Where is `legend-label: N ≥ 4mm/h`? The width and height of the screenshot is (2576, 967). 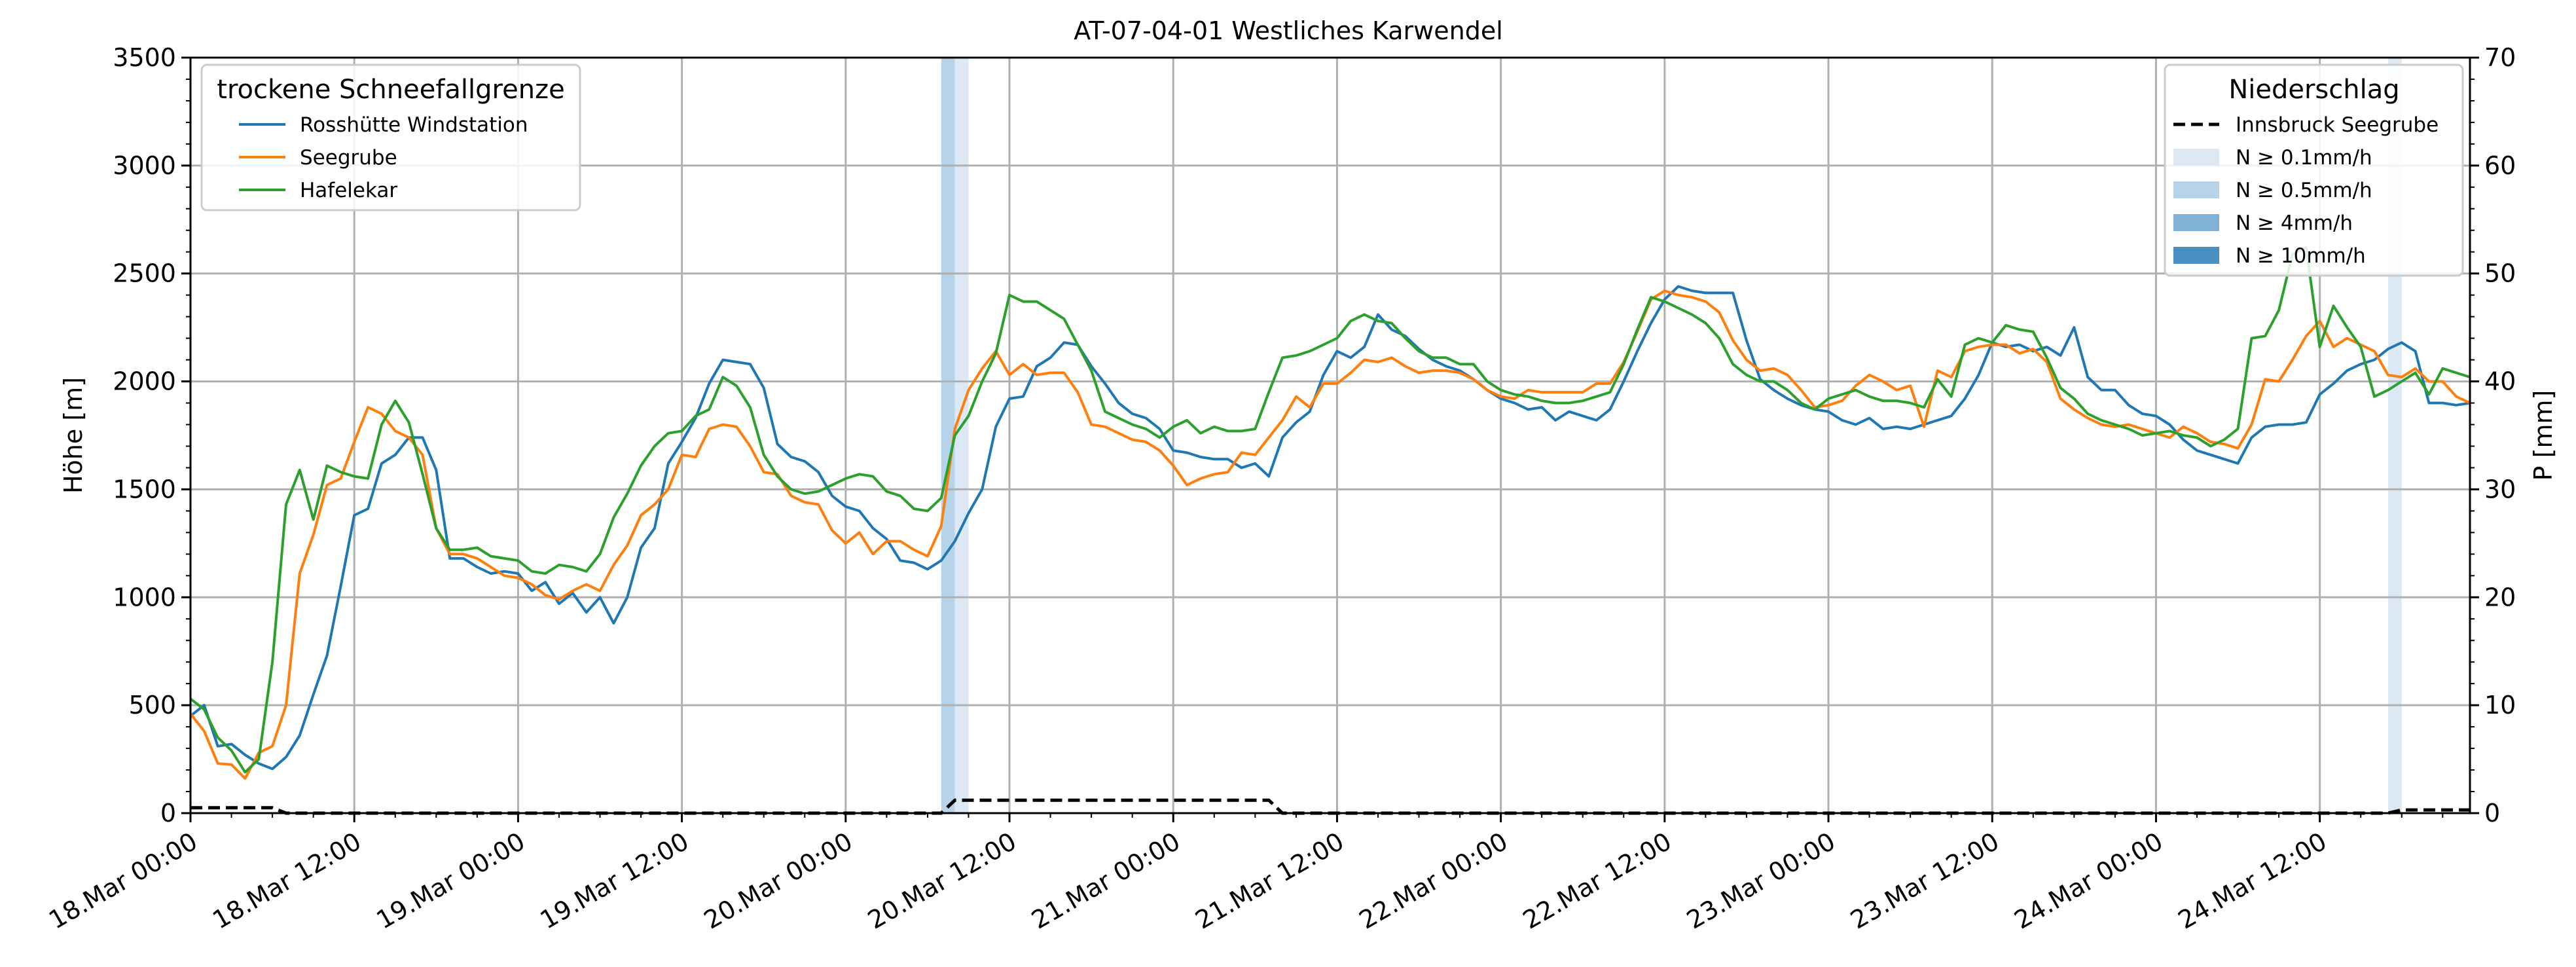
legend-label: N ≥ 4mm/h is located at coordinates (2294, 223).